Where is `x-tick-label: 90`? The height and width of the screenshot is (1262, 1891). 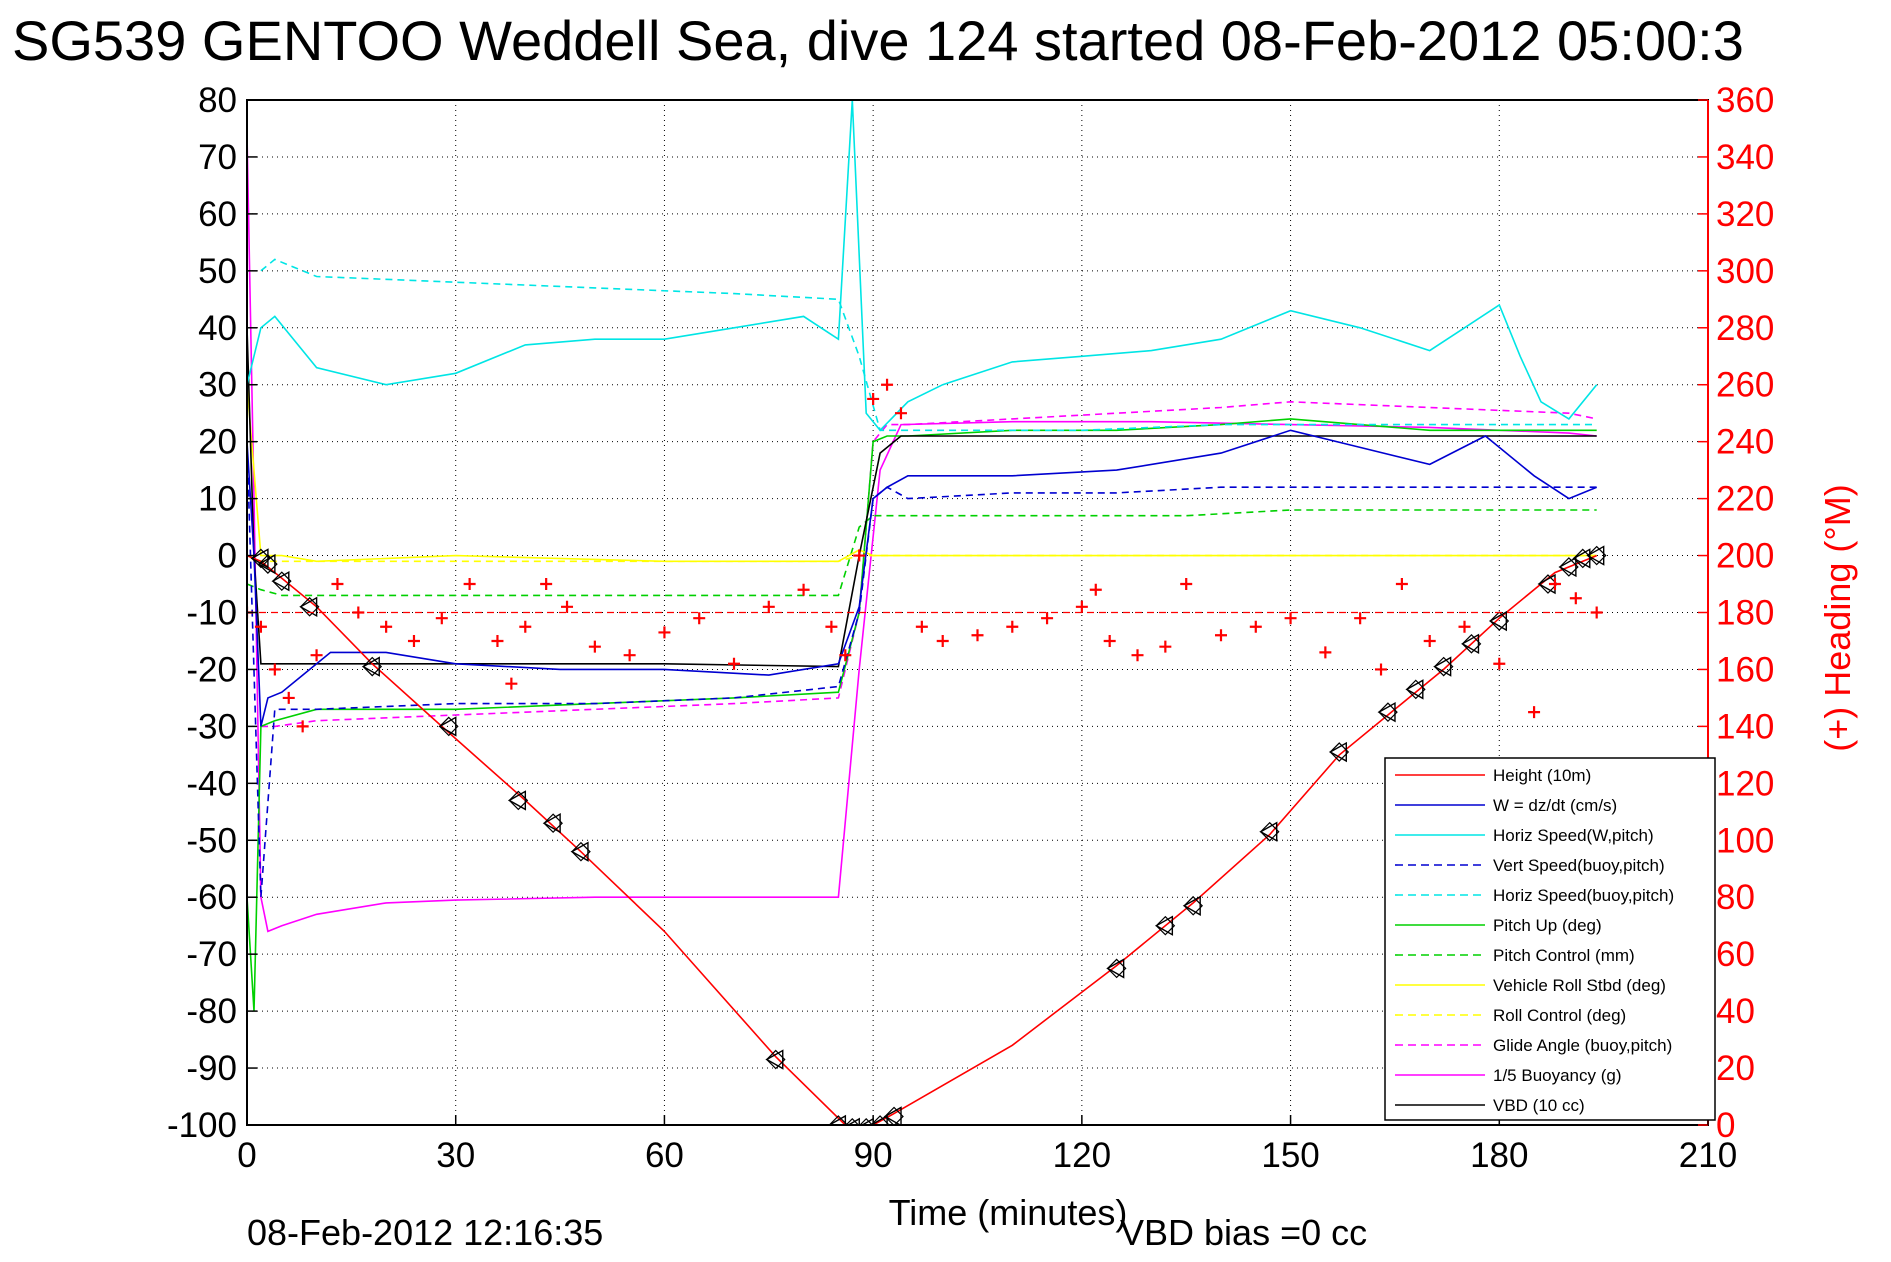
x-tick-label: 90 is located at coordinates (873, 1155).